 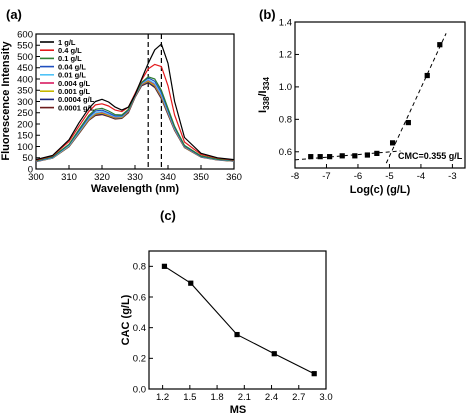 What do you see at coordinates (168, 215) in the screenshot?
I see `panel-label-c: (c)` at bounding box center [168, 215].